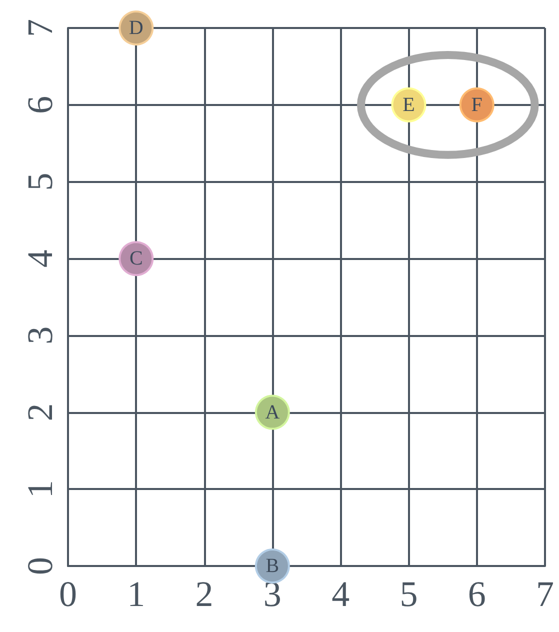  I want to click on x-tick-label: 6, so click(477, 594).